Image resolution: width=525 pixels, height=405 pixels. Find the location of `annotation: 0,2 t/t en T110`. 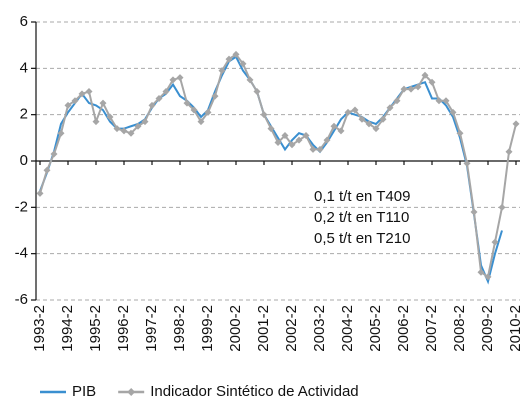

annotation: 0,2 t/t en T110 is located at coordinates (361, 217).